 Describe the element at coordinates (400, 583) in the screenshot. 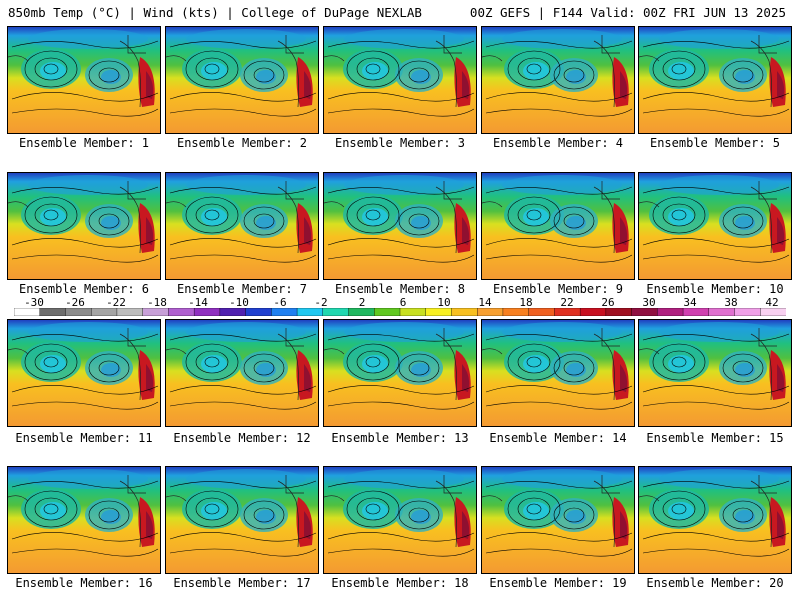

I see `ensemble-member-label: Ensemble Member: 18` at that location.